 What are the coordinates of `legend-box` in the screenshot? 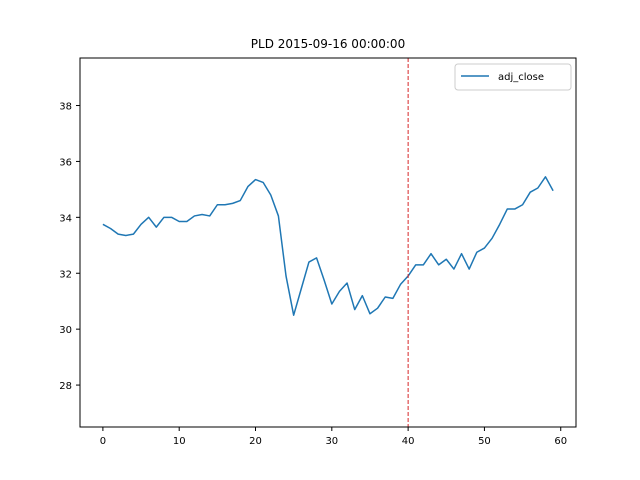 It's located at (513, 77).